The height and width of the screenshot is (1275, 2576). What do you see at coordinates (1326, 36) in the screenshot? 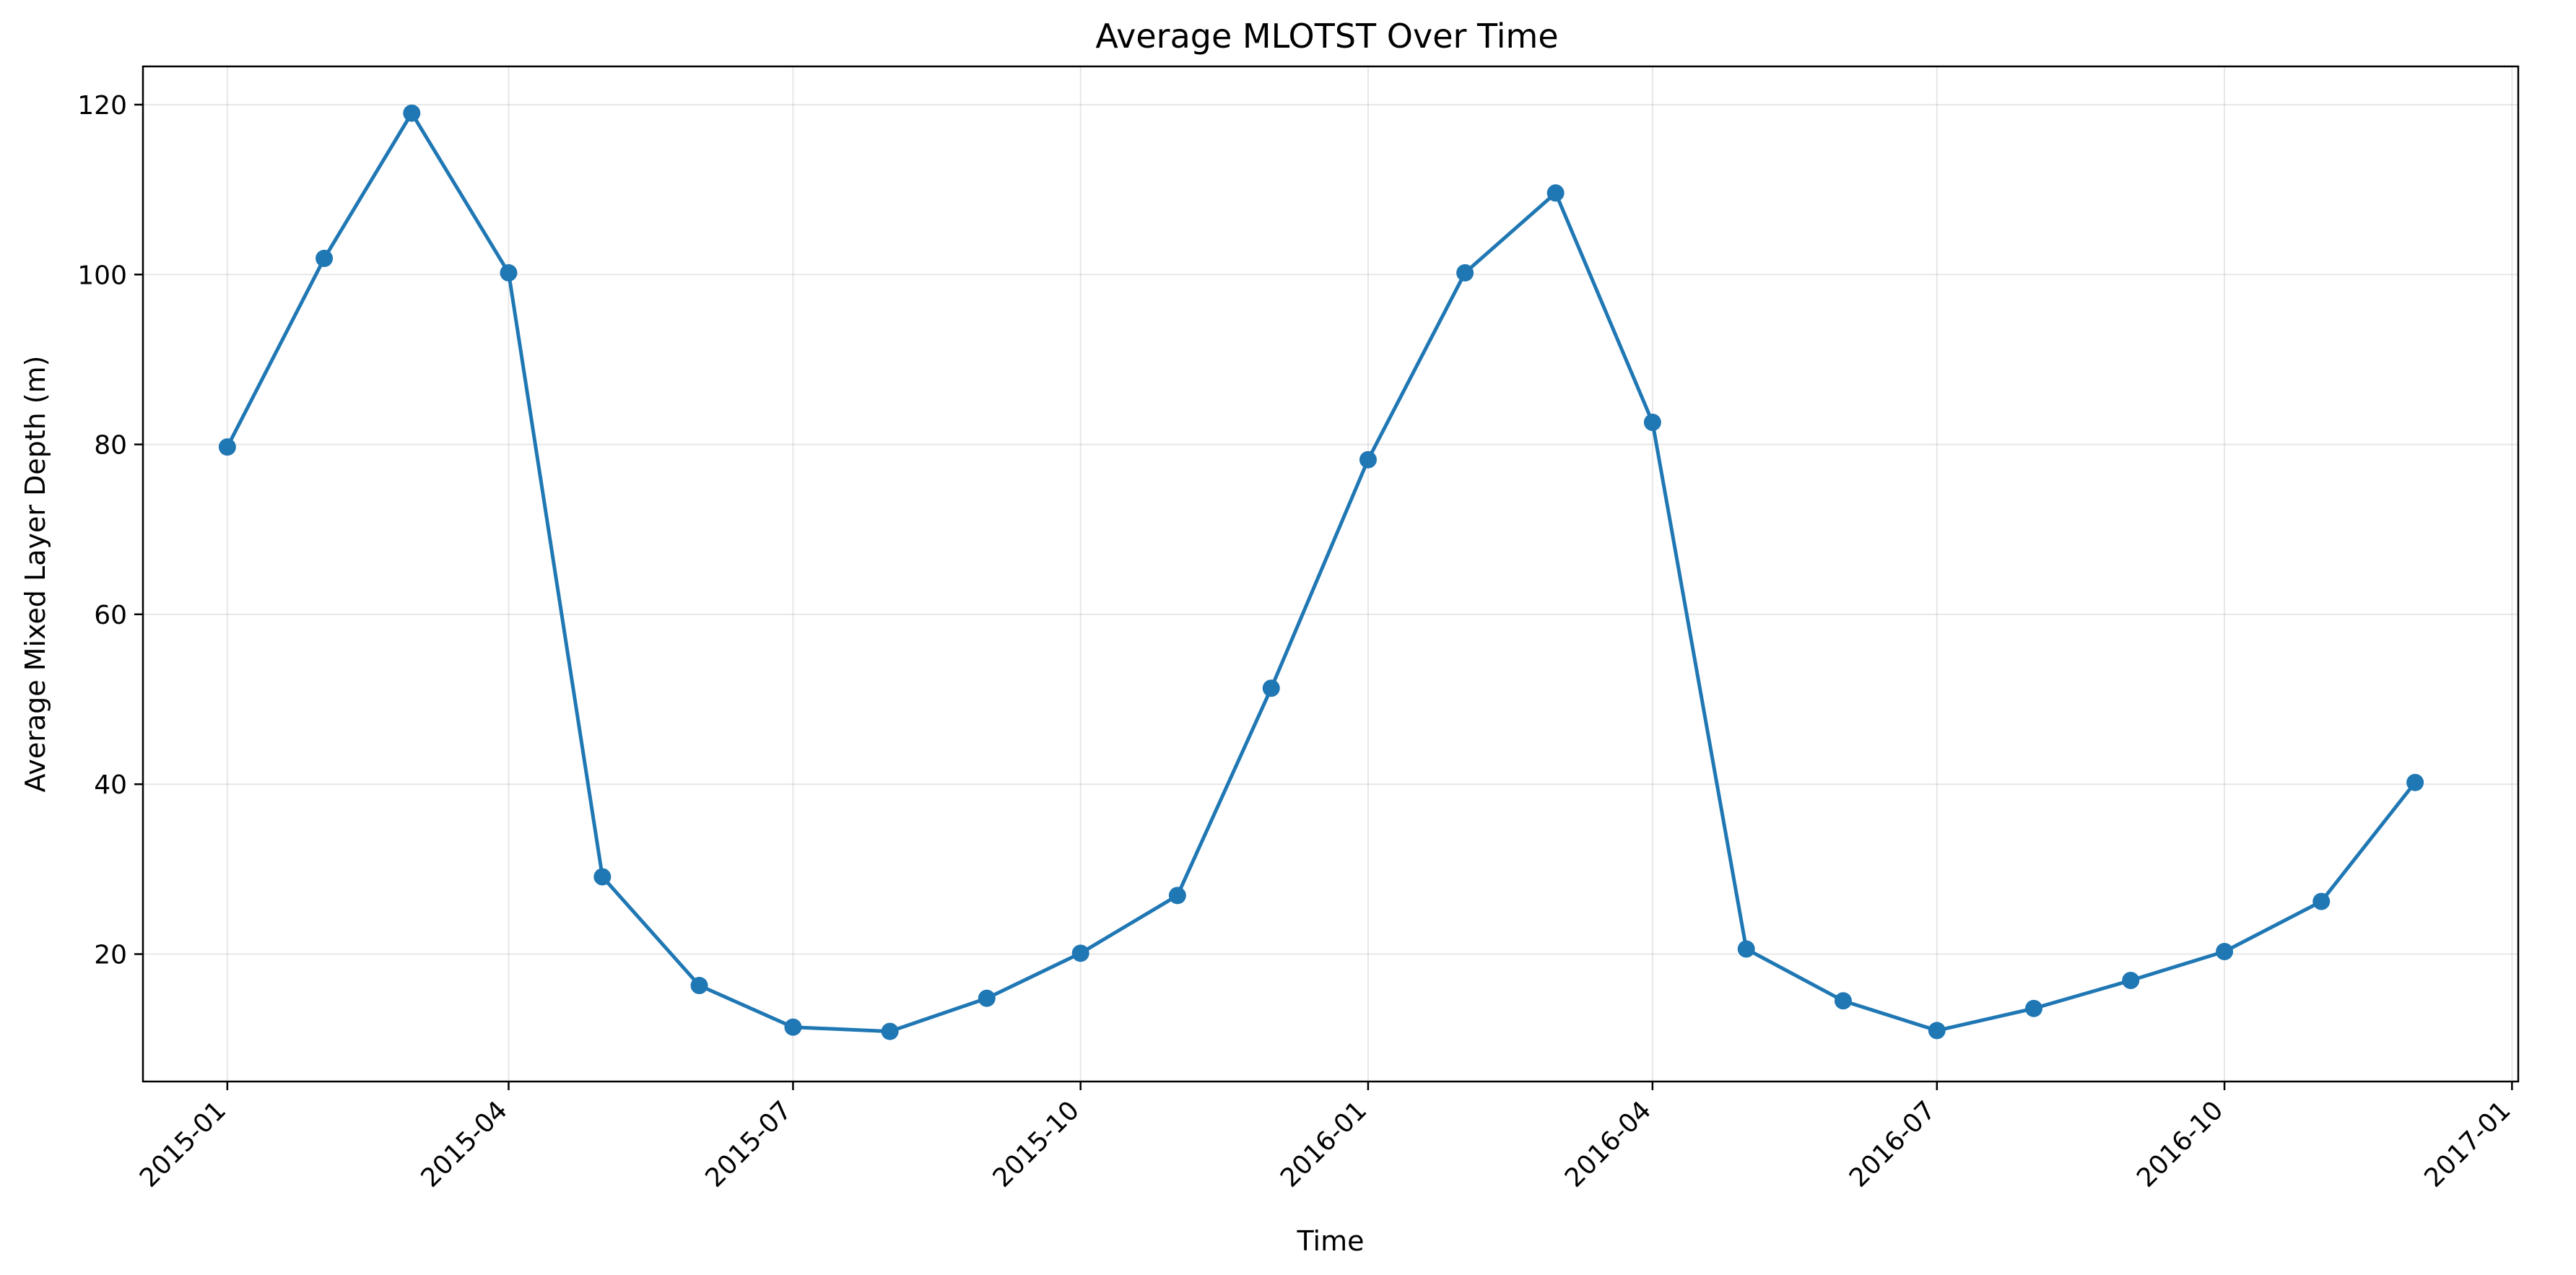
I see `chart-title: Average MLOTST Over Time` at bounding box center [1326, 36].